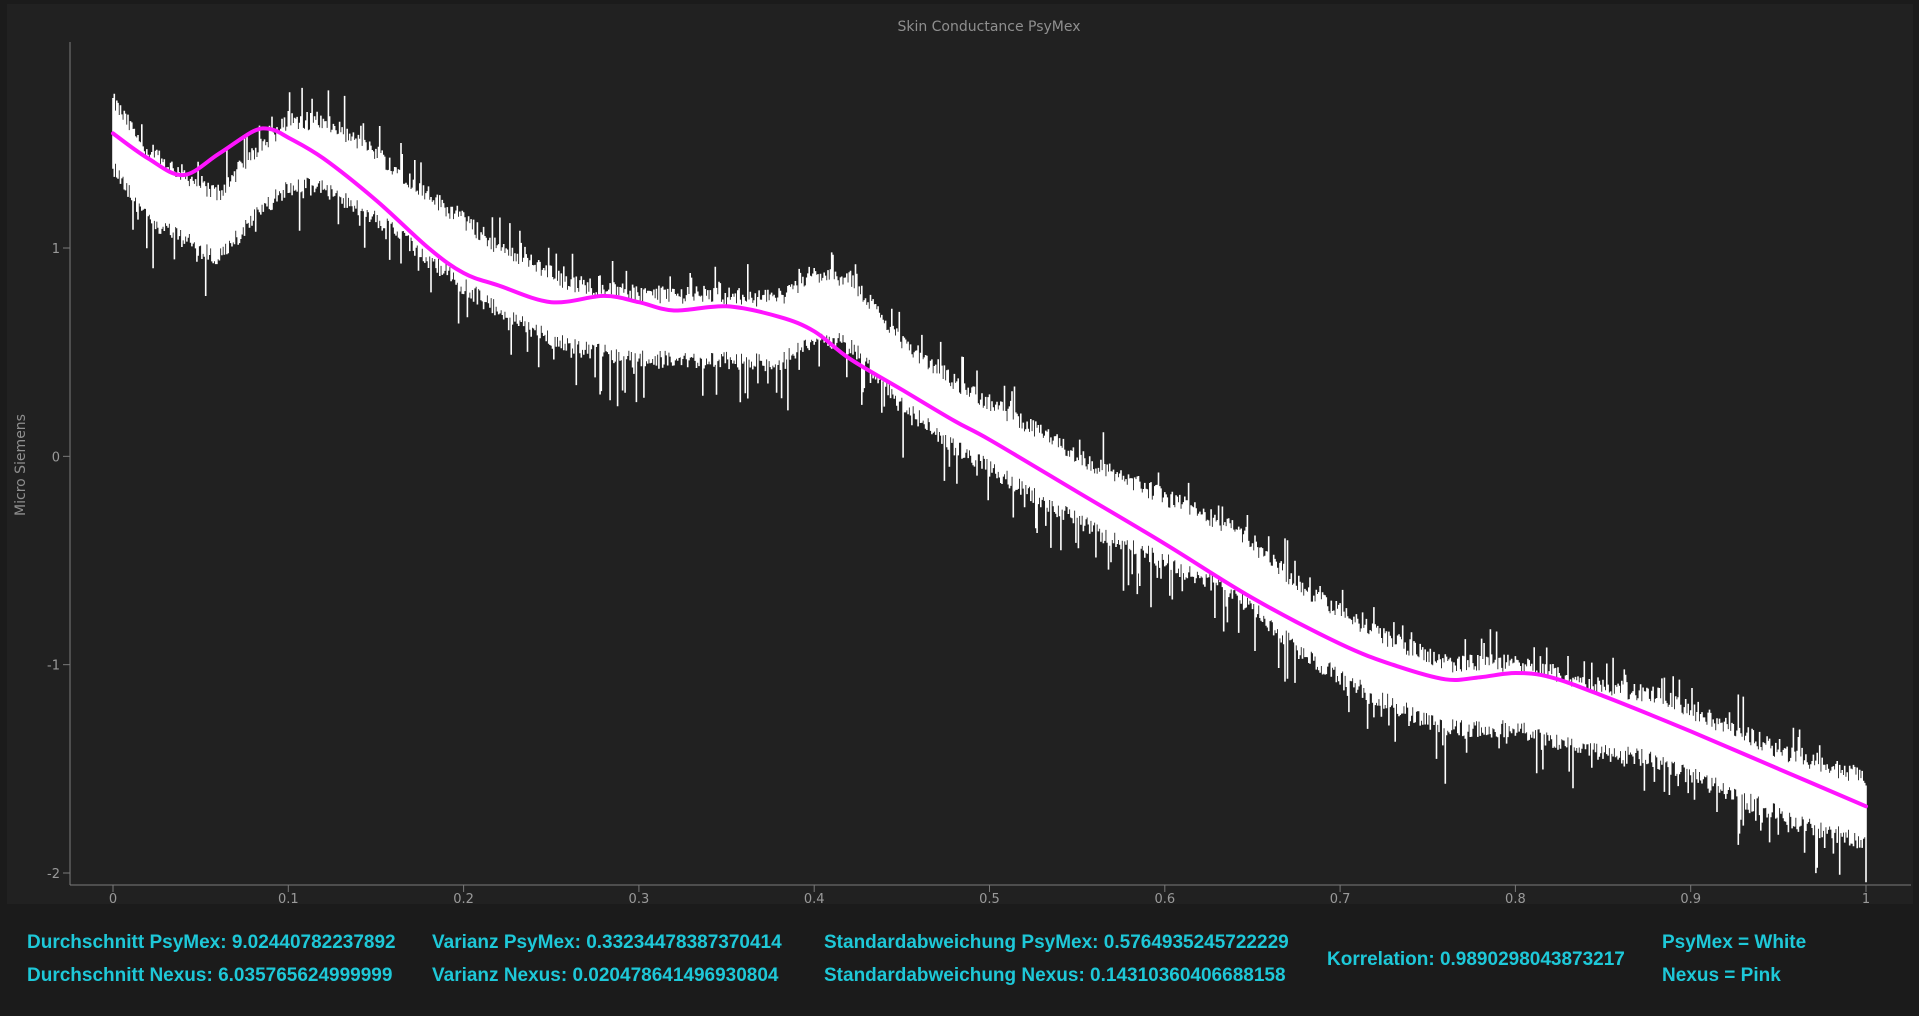 This screenshot has height=1016, width=1919. Describe the element at coordinates (288, 899) in the screenshot. I see `x-tick-label: 0.1` at that location.